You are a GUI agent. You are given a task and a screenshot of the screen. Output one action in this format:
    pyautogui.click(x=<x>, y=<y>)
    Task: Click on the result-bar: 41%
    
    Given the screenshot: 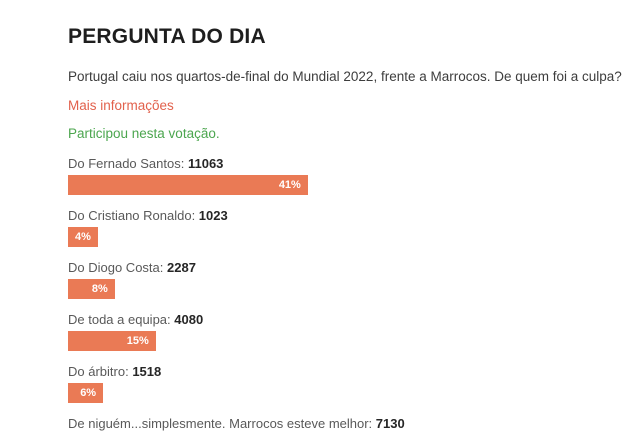 What is the action you would take?
    pyautogui.click(x=188, y=185)
    